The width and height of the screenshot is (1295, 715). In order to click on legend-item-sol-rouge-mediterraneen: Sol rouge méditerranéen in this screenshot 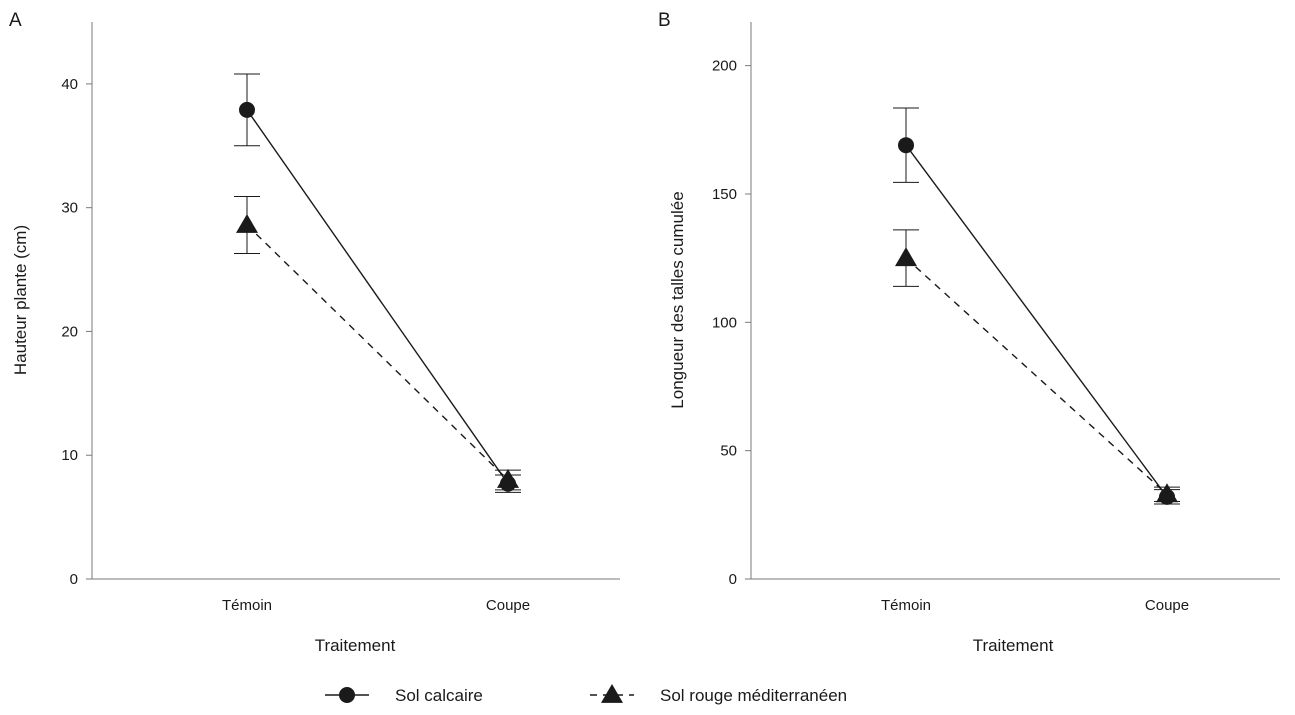, I will do `click(718, 694)`.